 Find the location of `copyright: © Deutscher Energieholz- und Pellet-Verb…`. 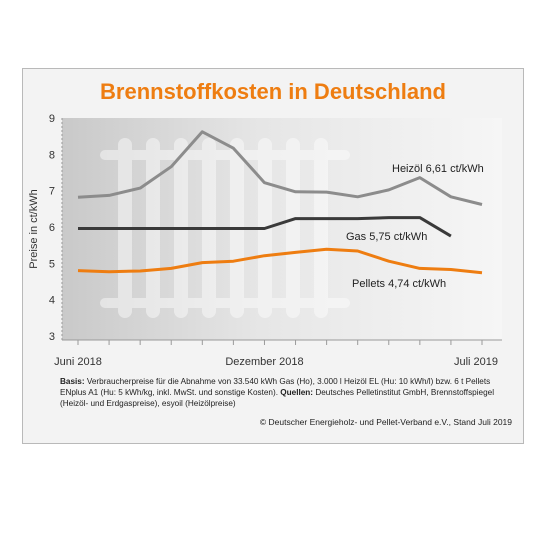

copyright: © Deutscher Energieholz- und Pellet-Verb… is located at coordinates (385, 422).